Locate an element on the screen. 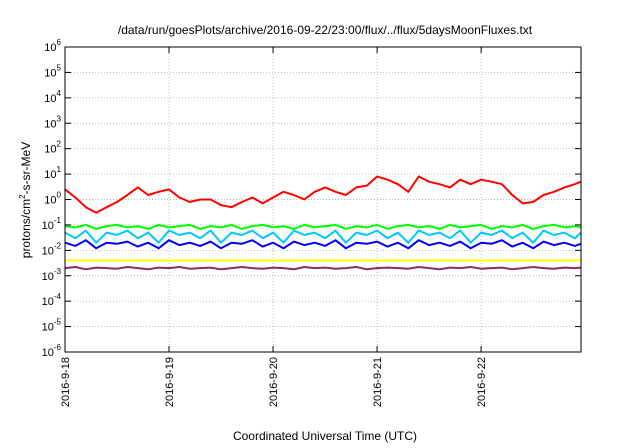  y-tick-label: 10⁻¹ is located at coordinates (52, 224).